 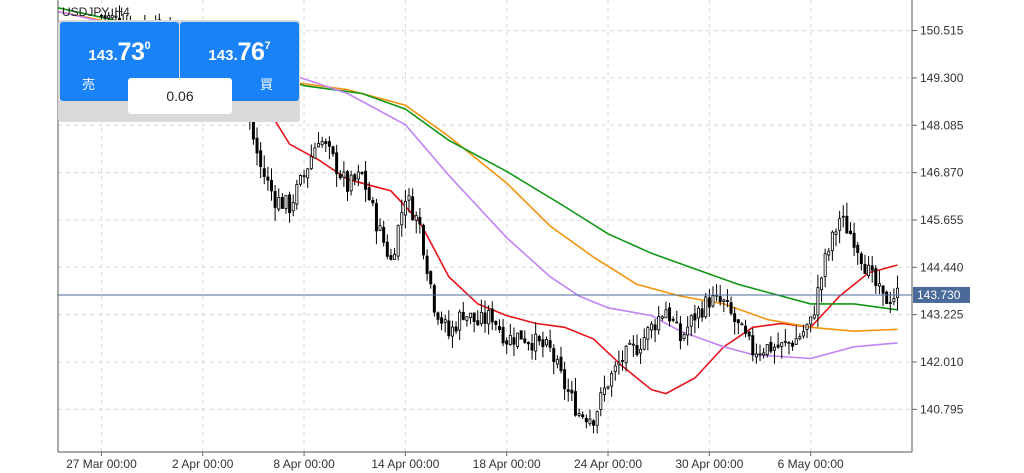 What do you see at coordinates (103, 55) in the screenshot?
I see `sell-price-prefix: 143.` at bounding box center [103, 55].